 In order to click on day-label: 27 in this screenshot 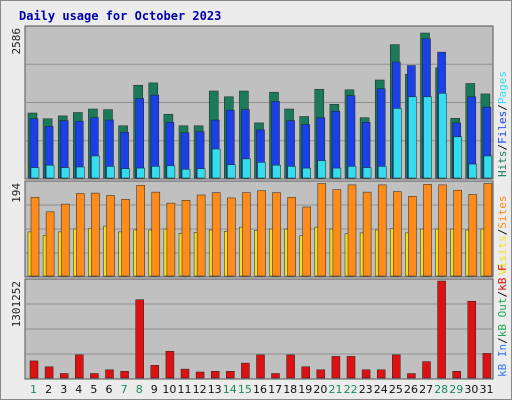, I will do `click(426, 389)`.